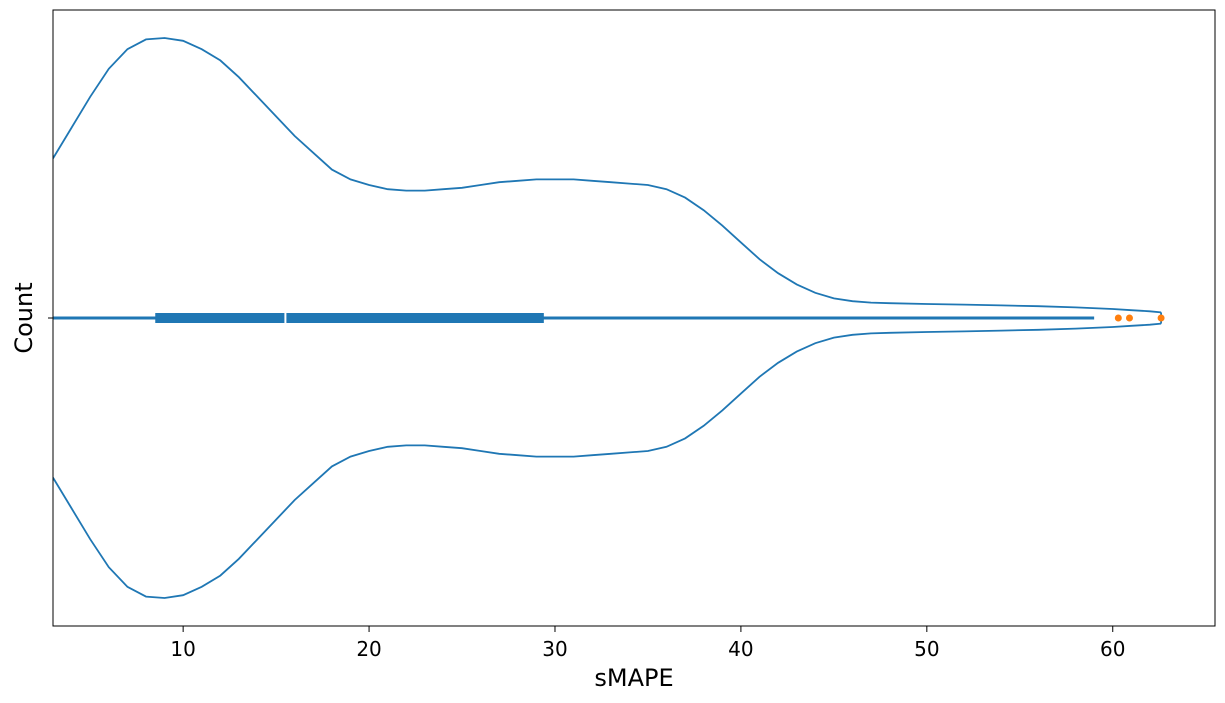  I want to click on x-tick-label: 50, so click(926, 649).